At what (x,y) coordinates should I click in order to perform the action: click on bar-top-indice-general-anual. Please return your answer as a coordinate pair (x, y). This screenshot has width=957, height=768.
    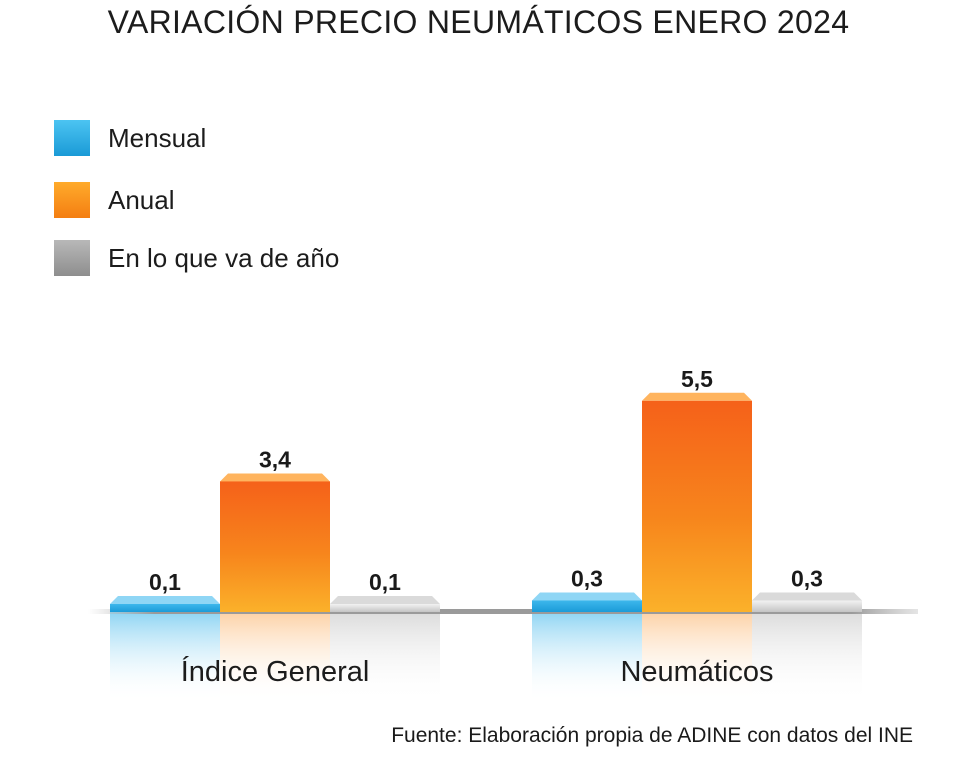
    Looking at the image, I should click on (275, 477).